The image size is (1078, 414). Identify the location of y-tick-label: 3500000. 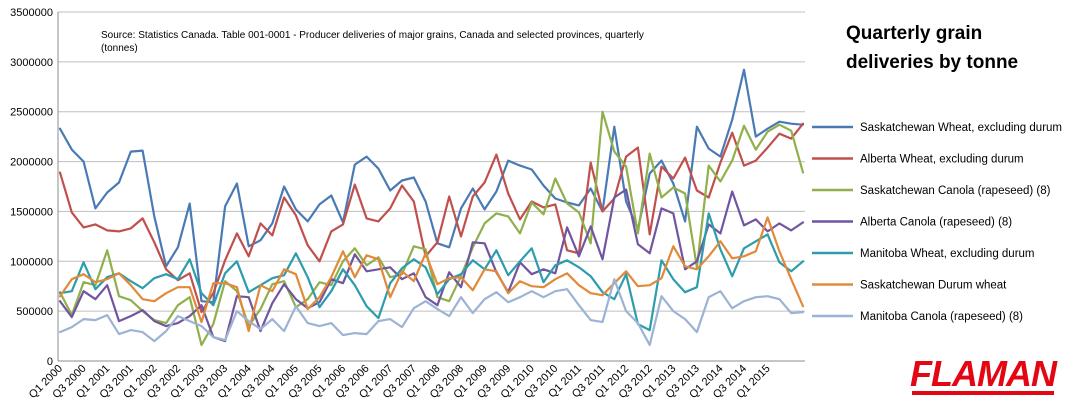
(31, 13).